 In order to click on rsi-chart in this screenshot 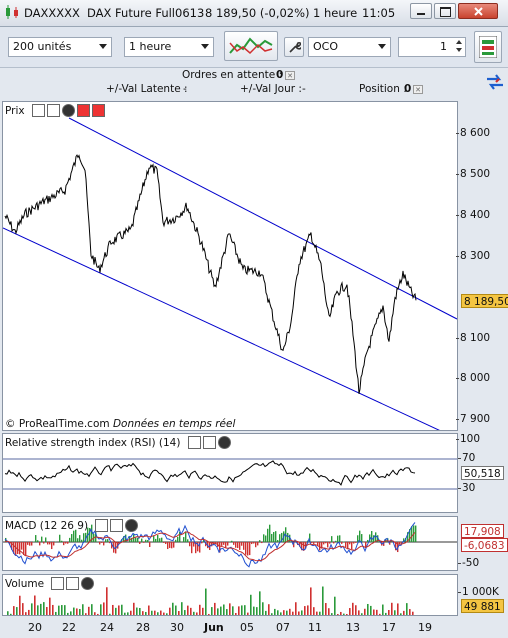, I will do `click(230, 473)`.